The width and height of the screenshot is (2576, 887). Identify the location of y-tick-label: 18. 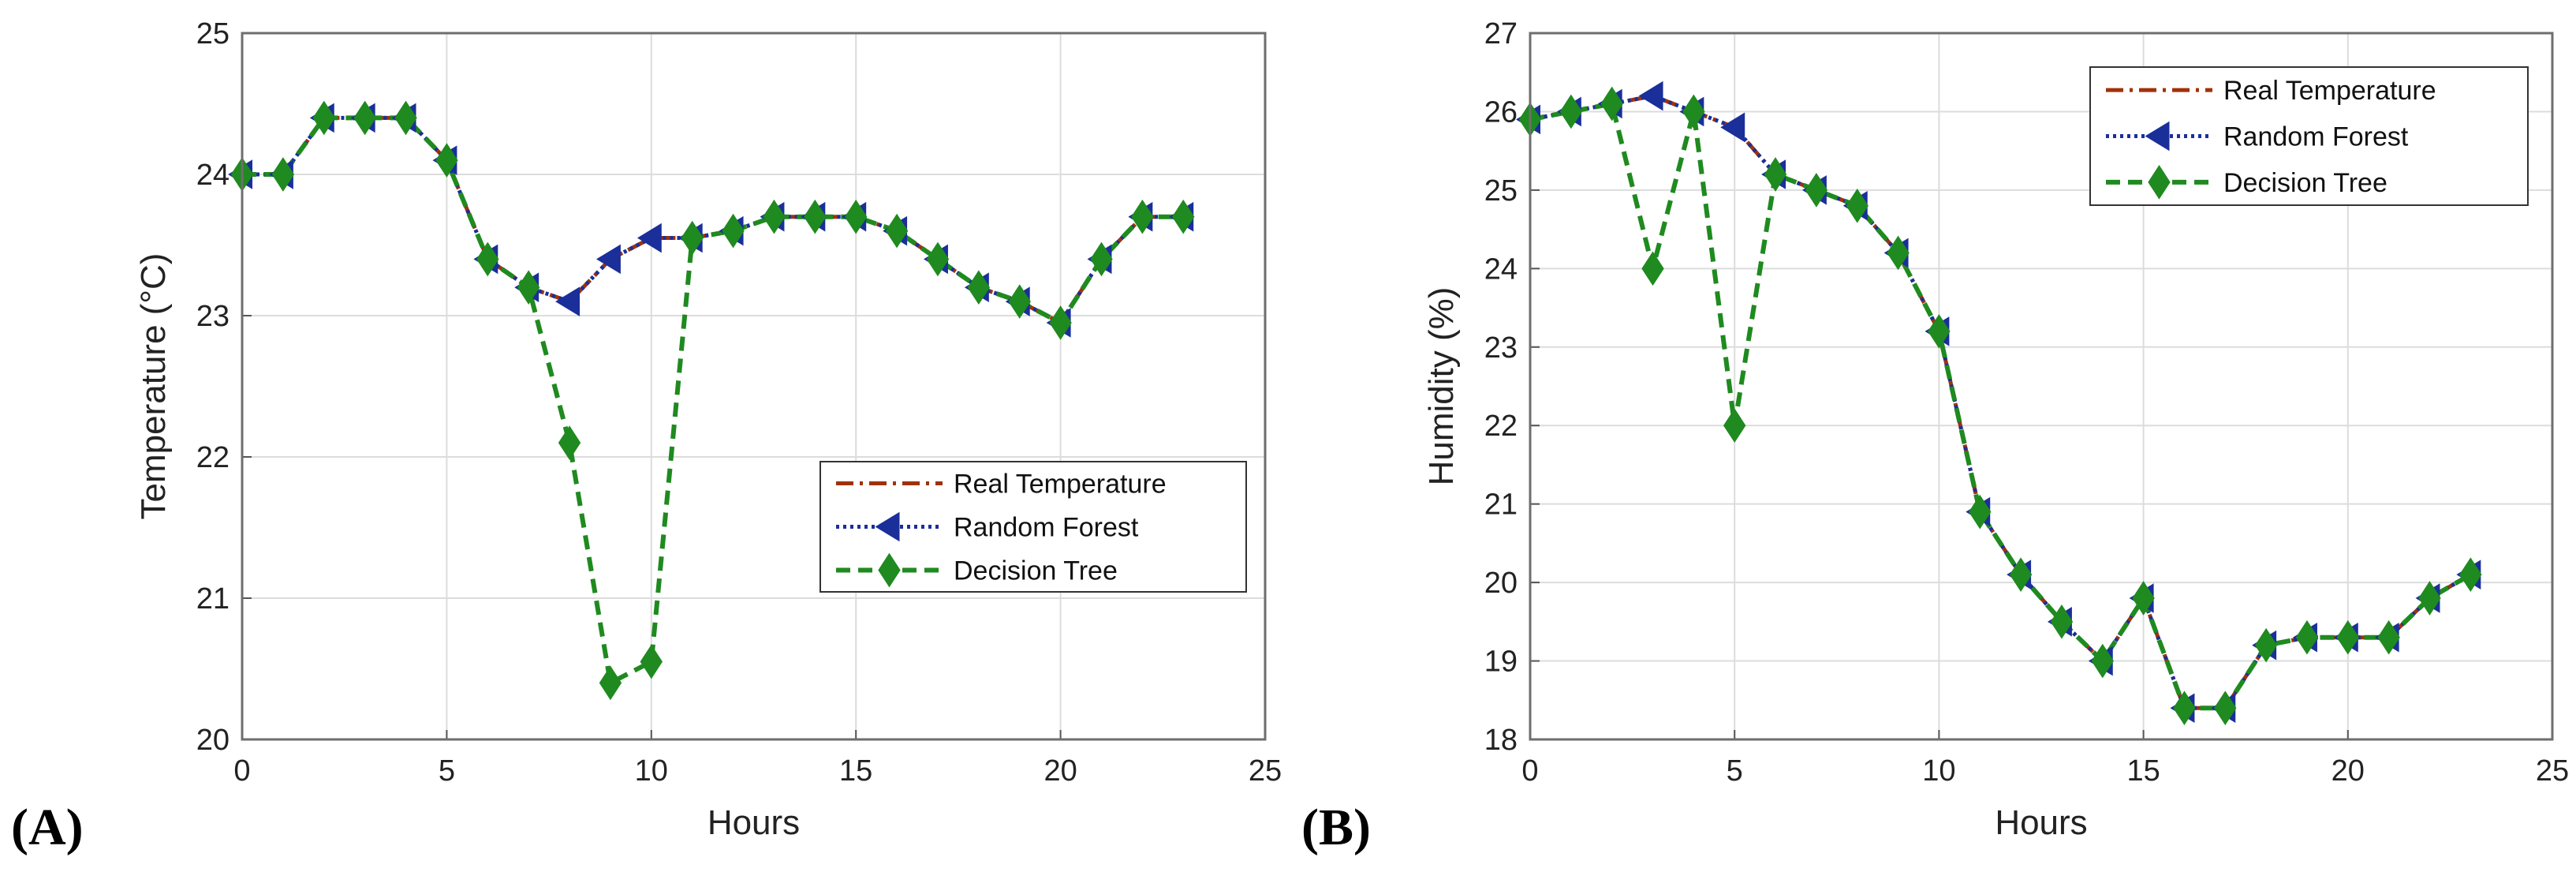
(1501, 740).